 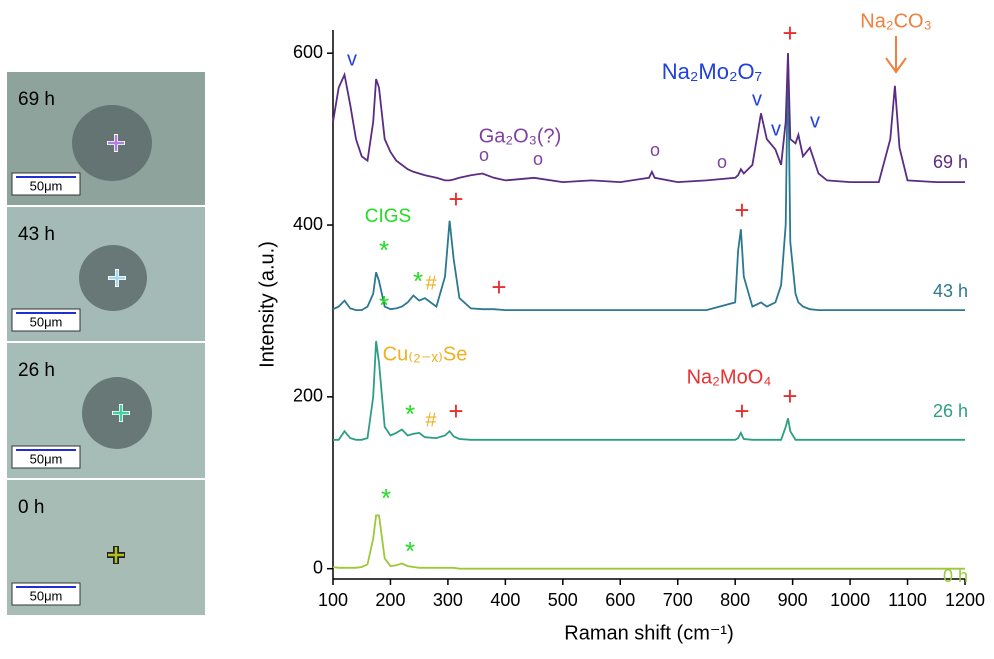 I want to click on x-tick-label: 1000, so click(x=850, y=600).